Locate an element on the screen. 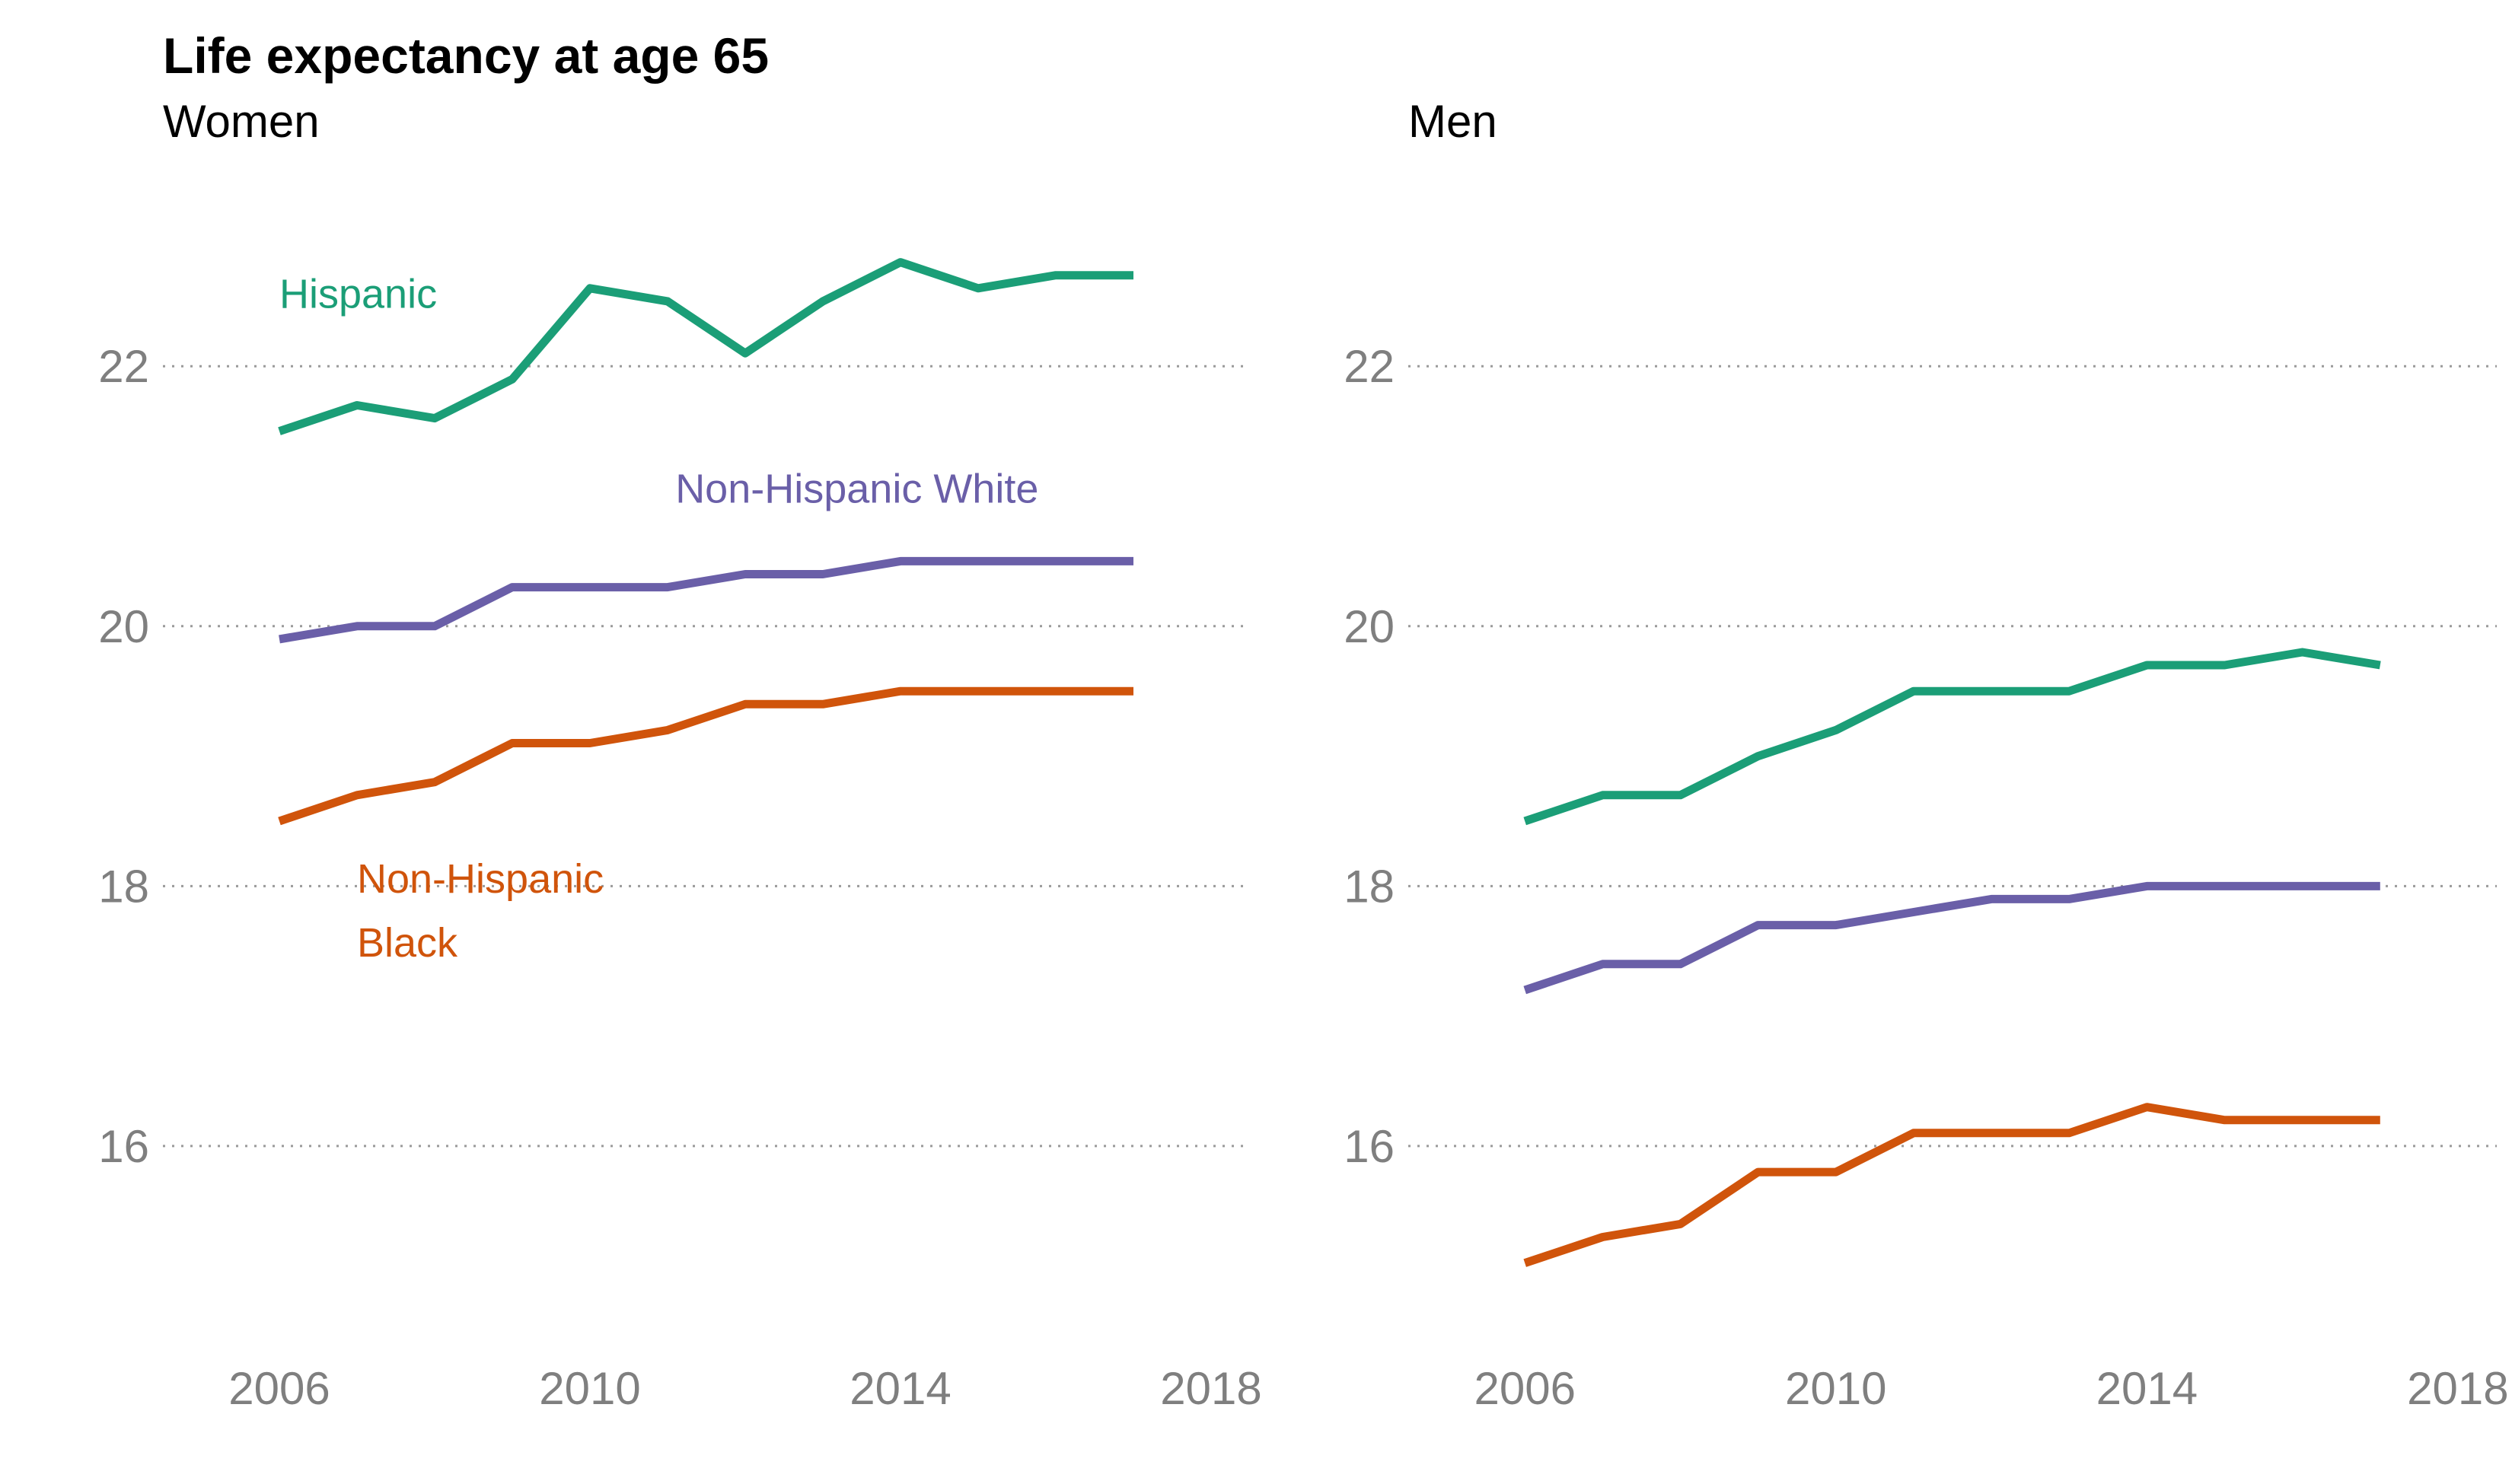 The width and height of the screenshot is (2512, 1484). x-tick-label-women-2010: 2010 is located at coordinates (589, 1388).